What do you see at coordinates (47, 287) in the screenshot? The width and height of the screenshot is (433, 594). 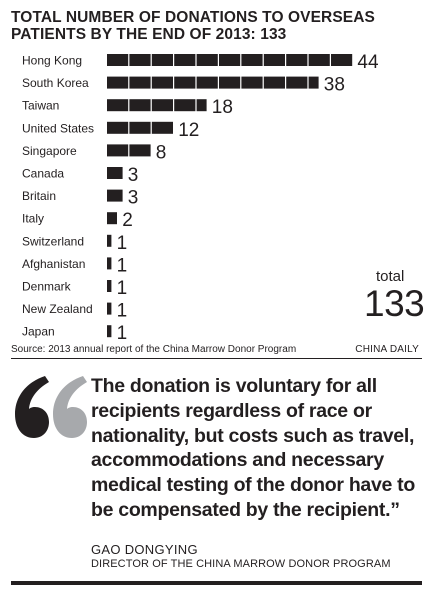 I see `category-label: Denmark` at bounding box center [47, 287].